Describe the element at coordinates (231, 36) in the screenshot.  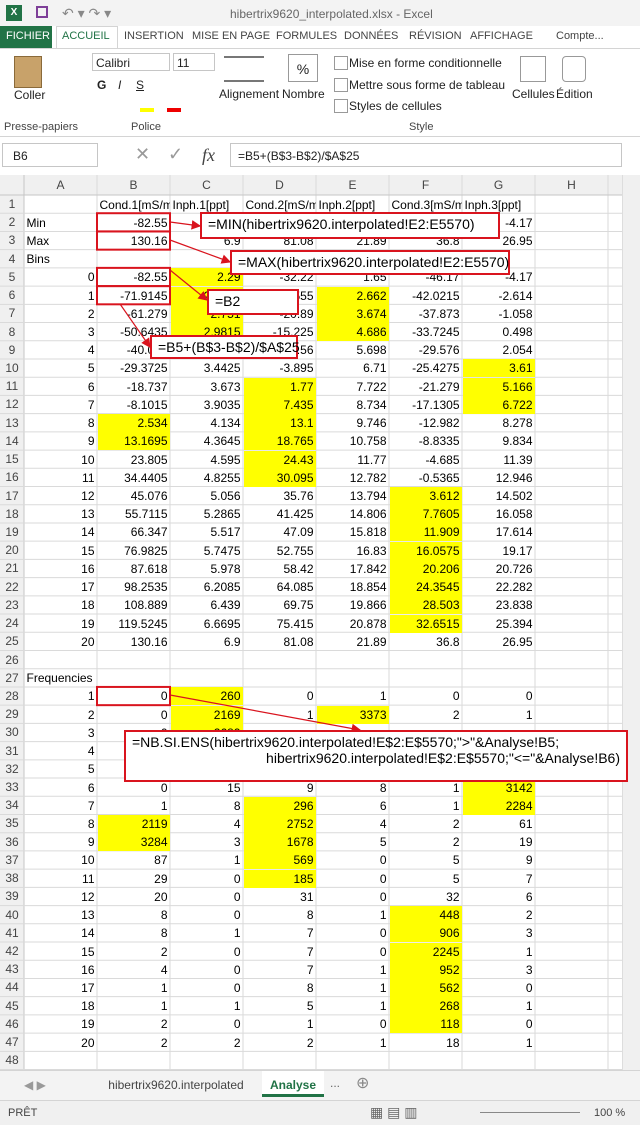
I see `ribbon-tab: MISE EN PAGE` at that location.